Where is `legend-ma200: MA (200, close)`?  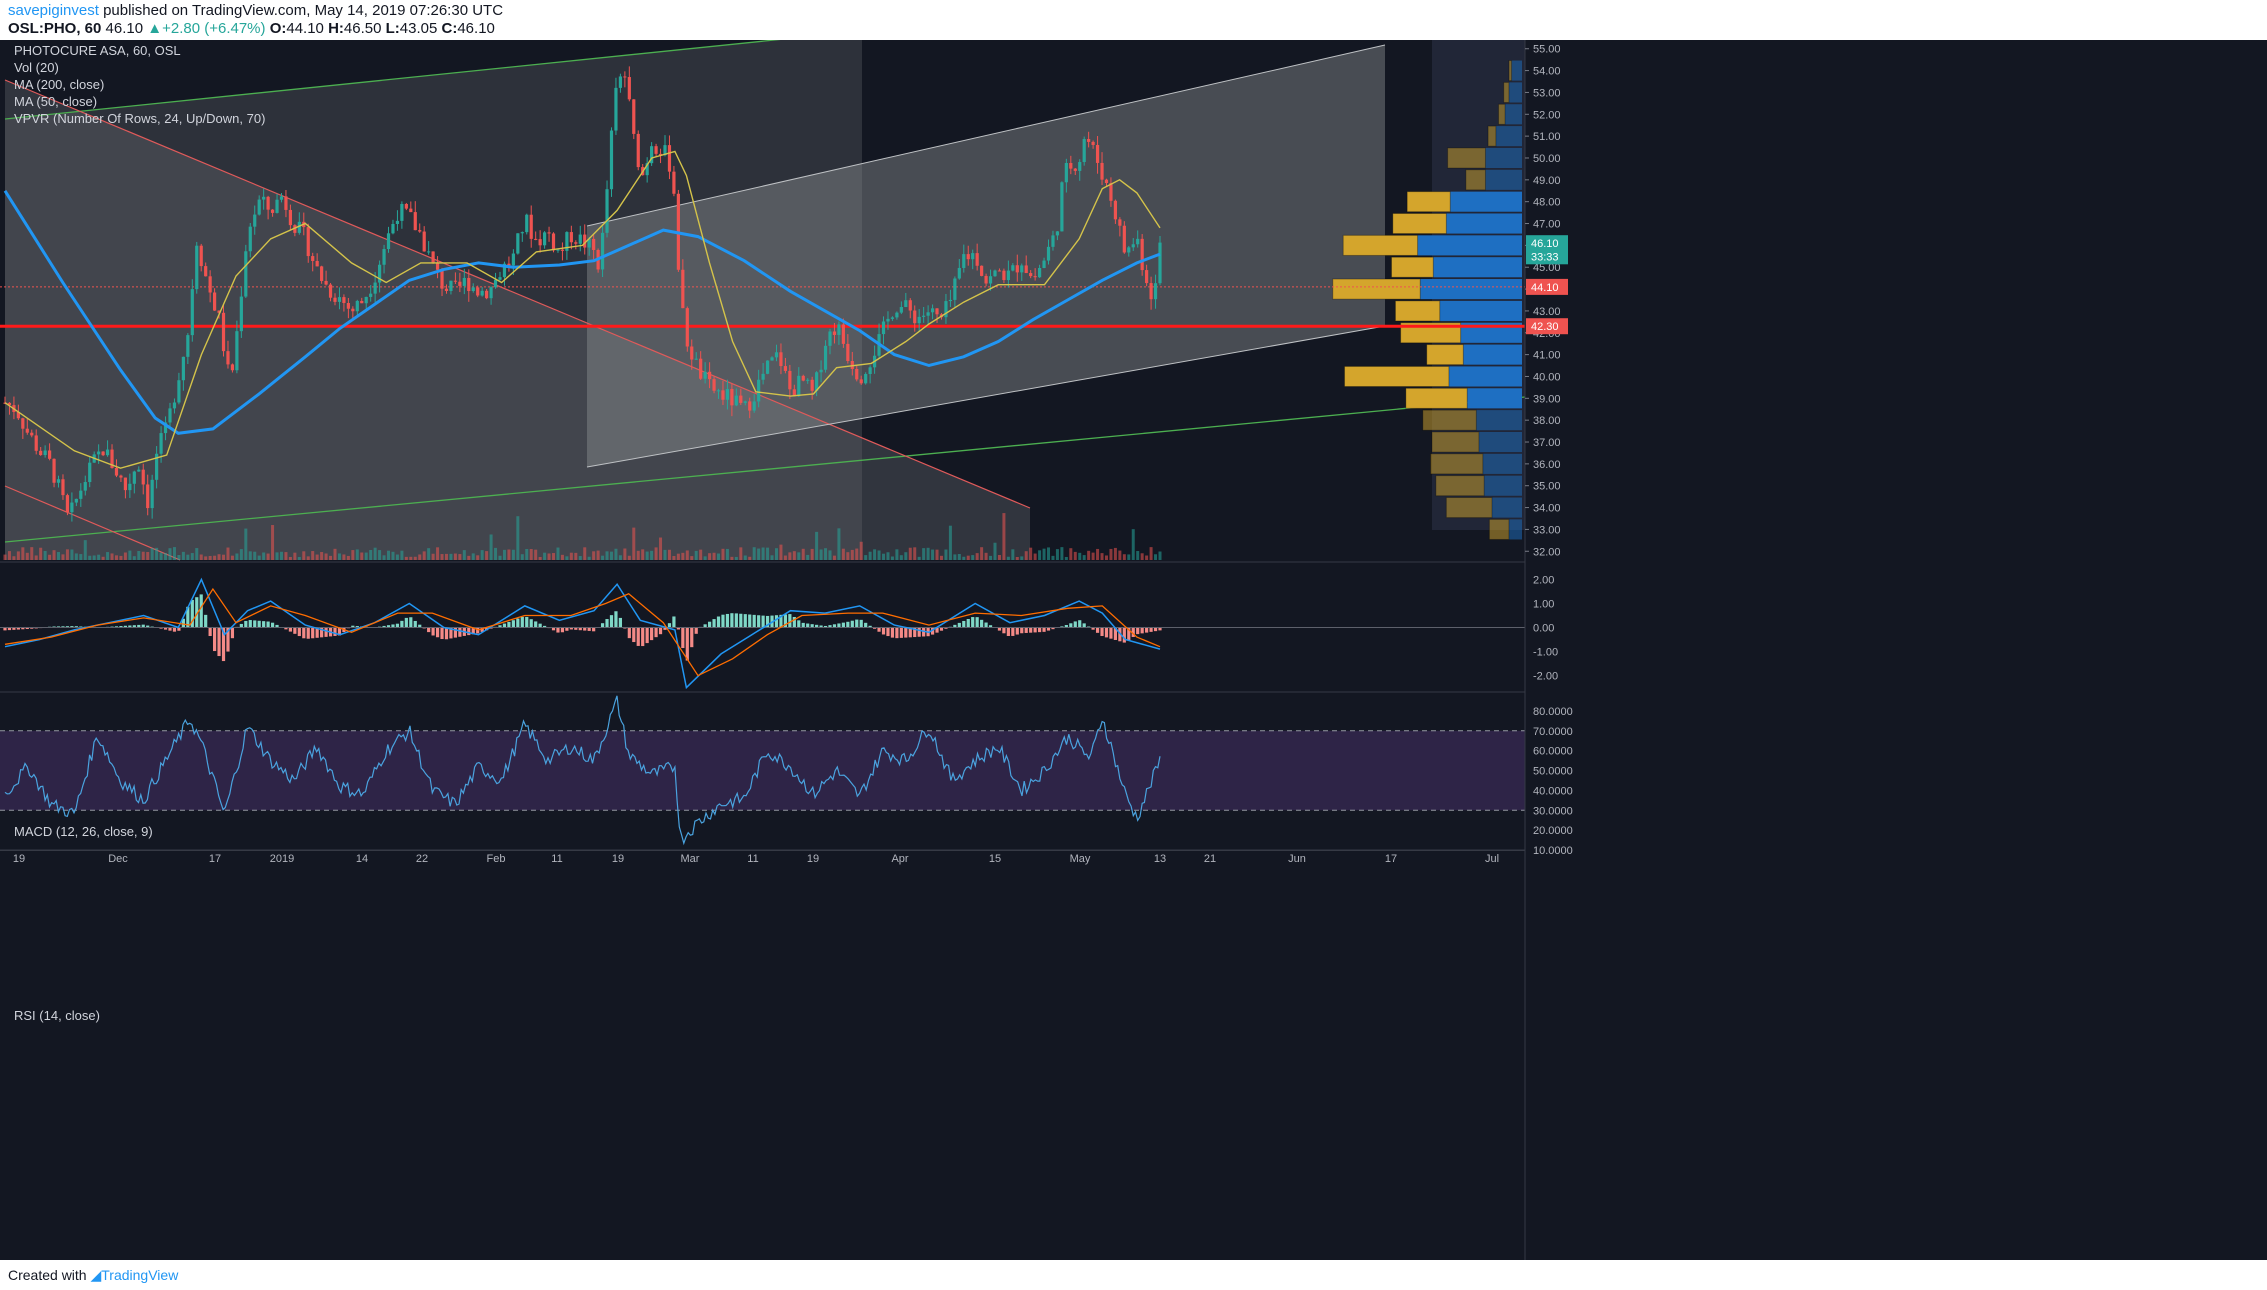 legend-ma200: MA (200, close) is located at coordinates (59, 84).